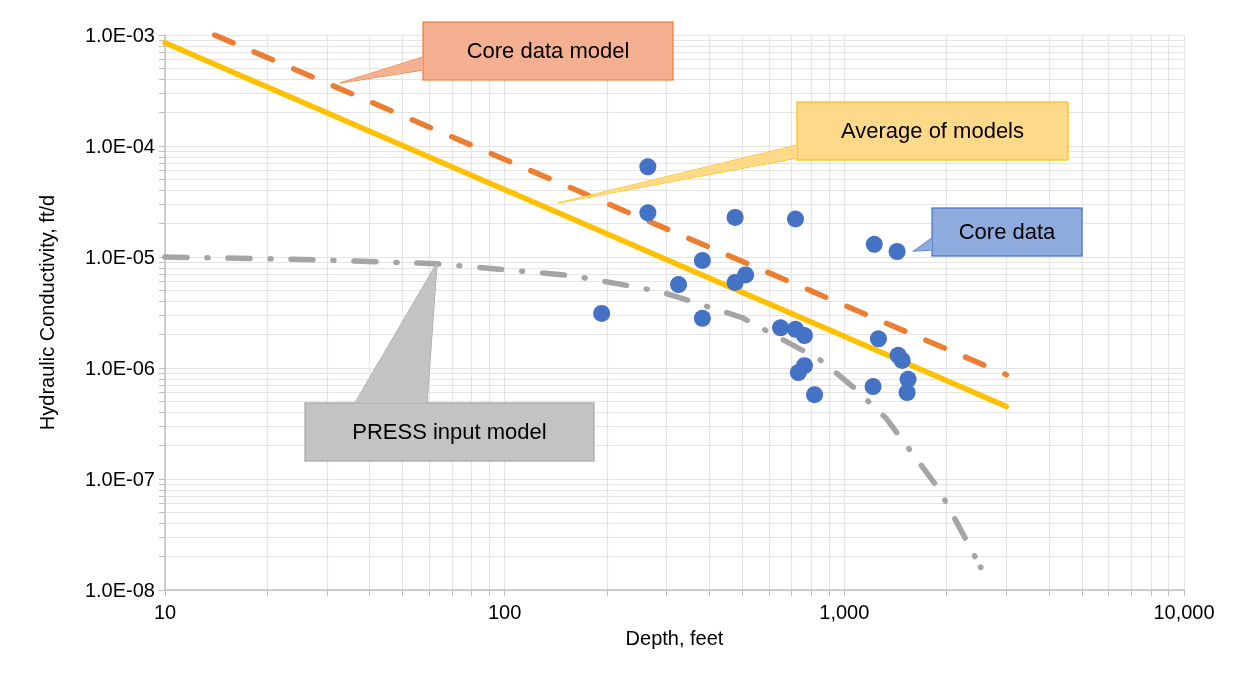  Describe the element at coordinates (504, 612) in the screenshot. I see `x-tick-label: 100` at that location.